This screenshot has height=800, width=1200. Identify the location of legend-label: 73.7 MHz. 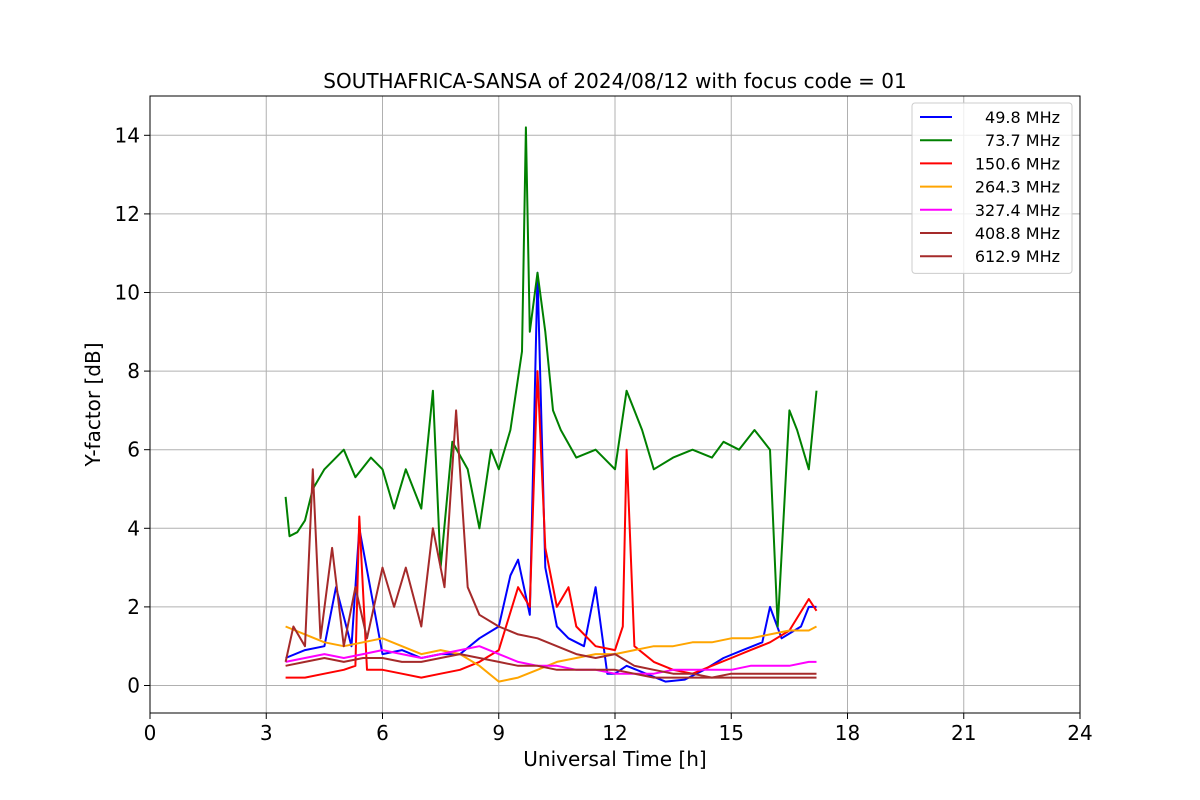
(1022, 140).